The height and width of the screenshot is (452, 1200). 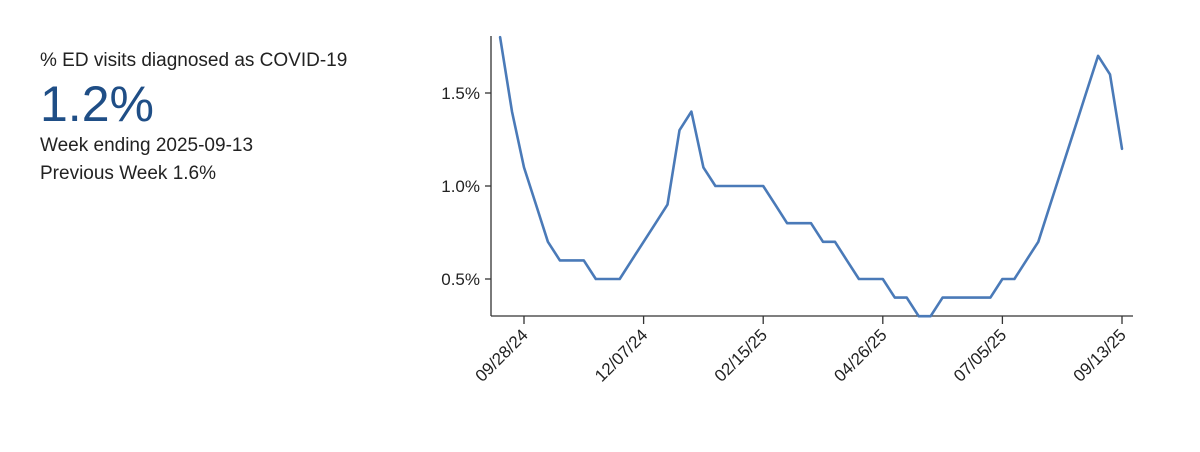 What do you see at coordinates (194, 60) in the screenshot?
I see `metric-label: % ED visits diagnosed as COVID-19` at bounding box center [194, 60].